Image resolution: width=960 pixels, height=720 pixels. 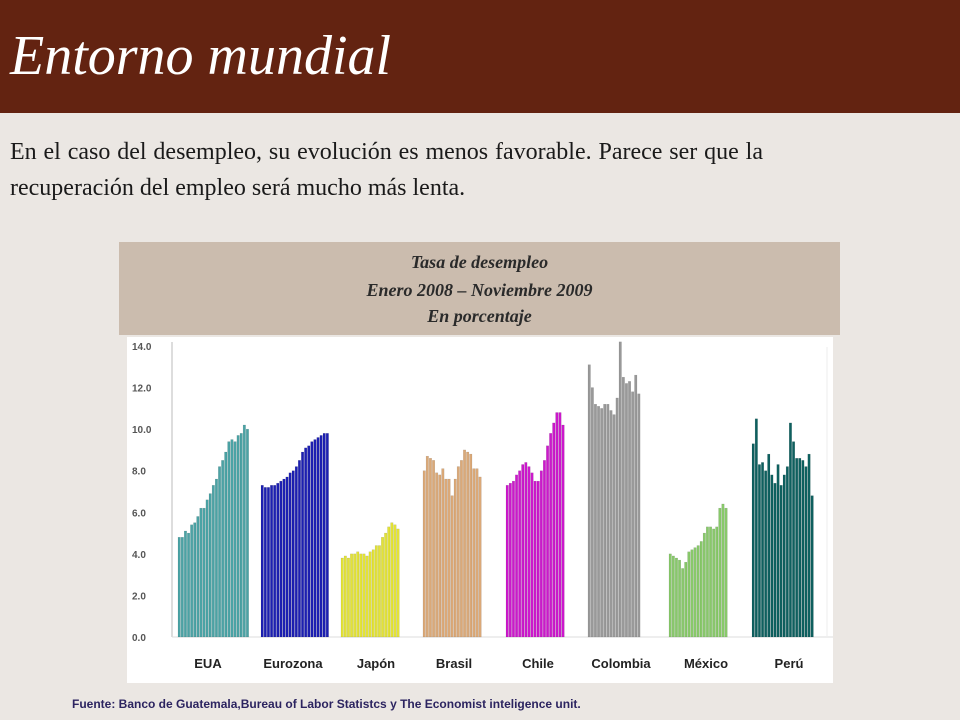 I want to click on chart-caption-period: Enero 2008 – Noviembre 2009, so click(x=479, y=290).